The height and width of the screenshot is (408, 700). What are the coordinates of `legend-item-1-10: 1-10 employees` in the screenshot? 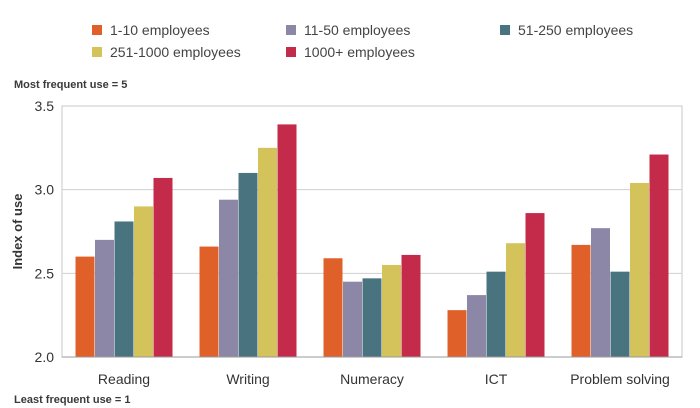 It's located at (151, 30).